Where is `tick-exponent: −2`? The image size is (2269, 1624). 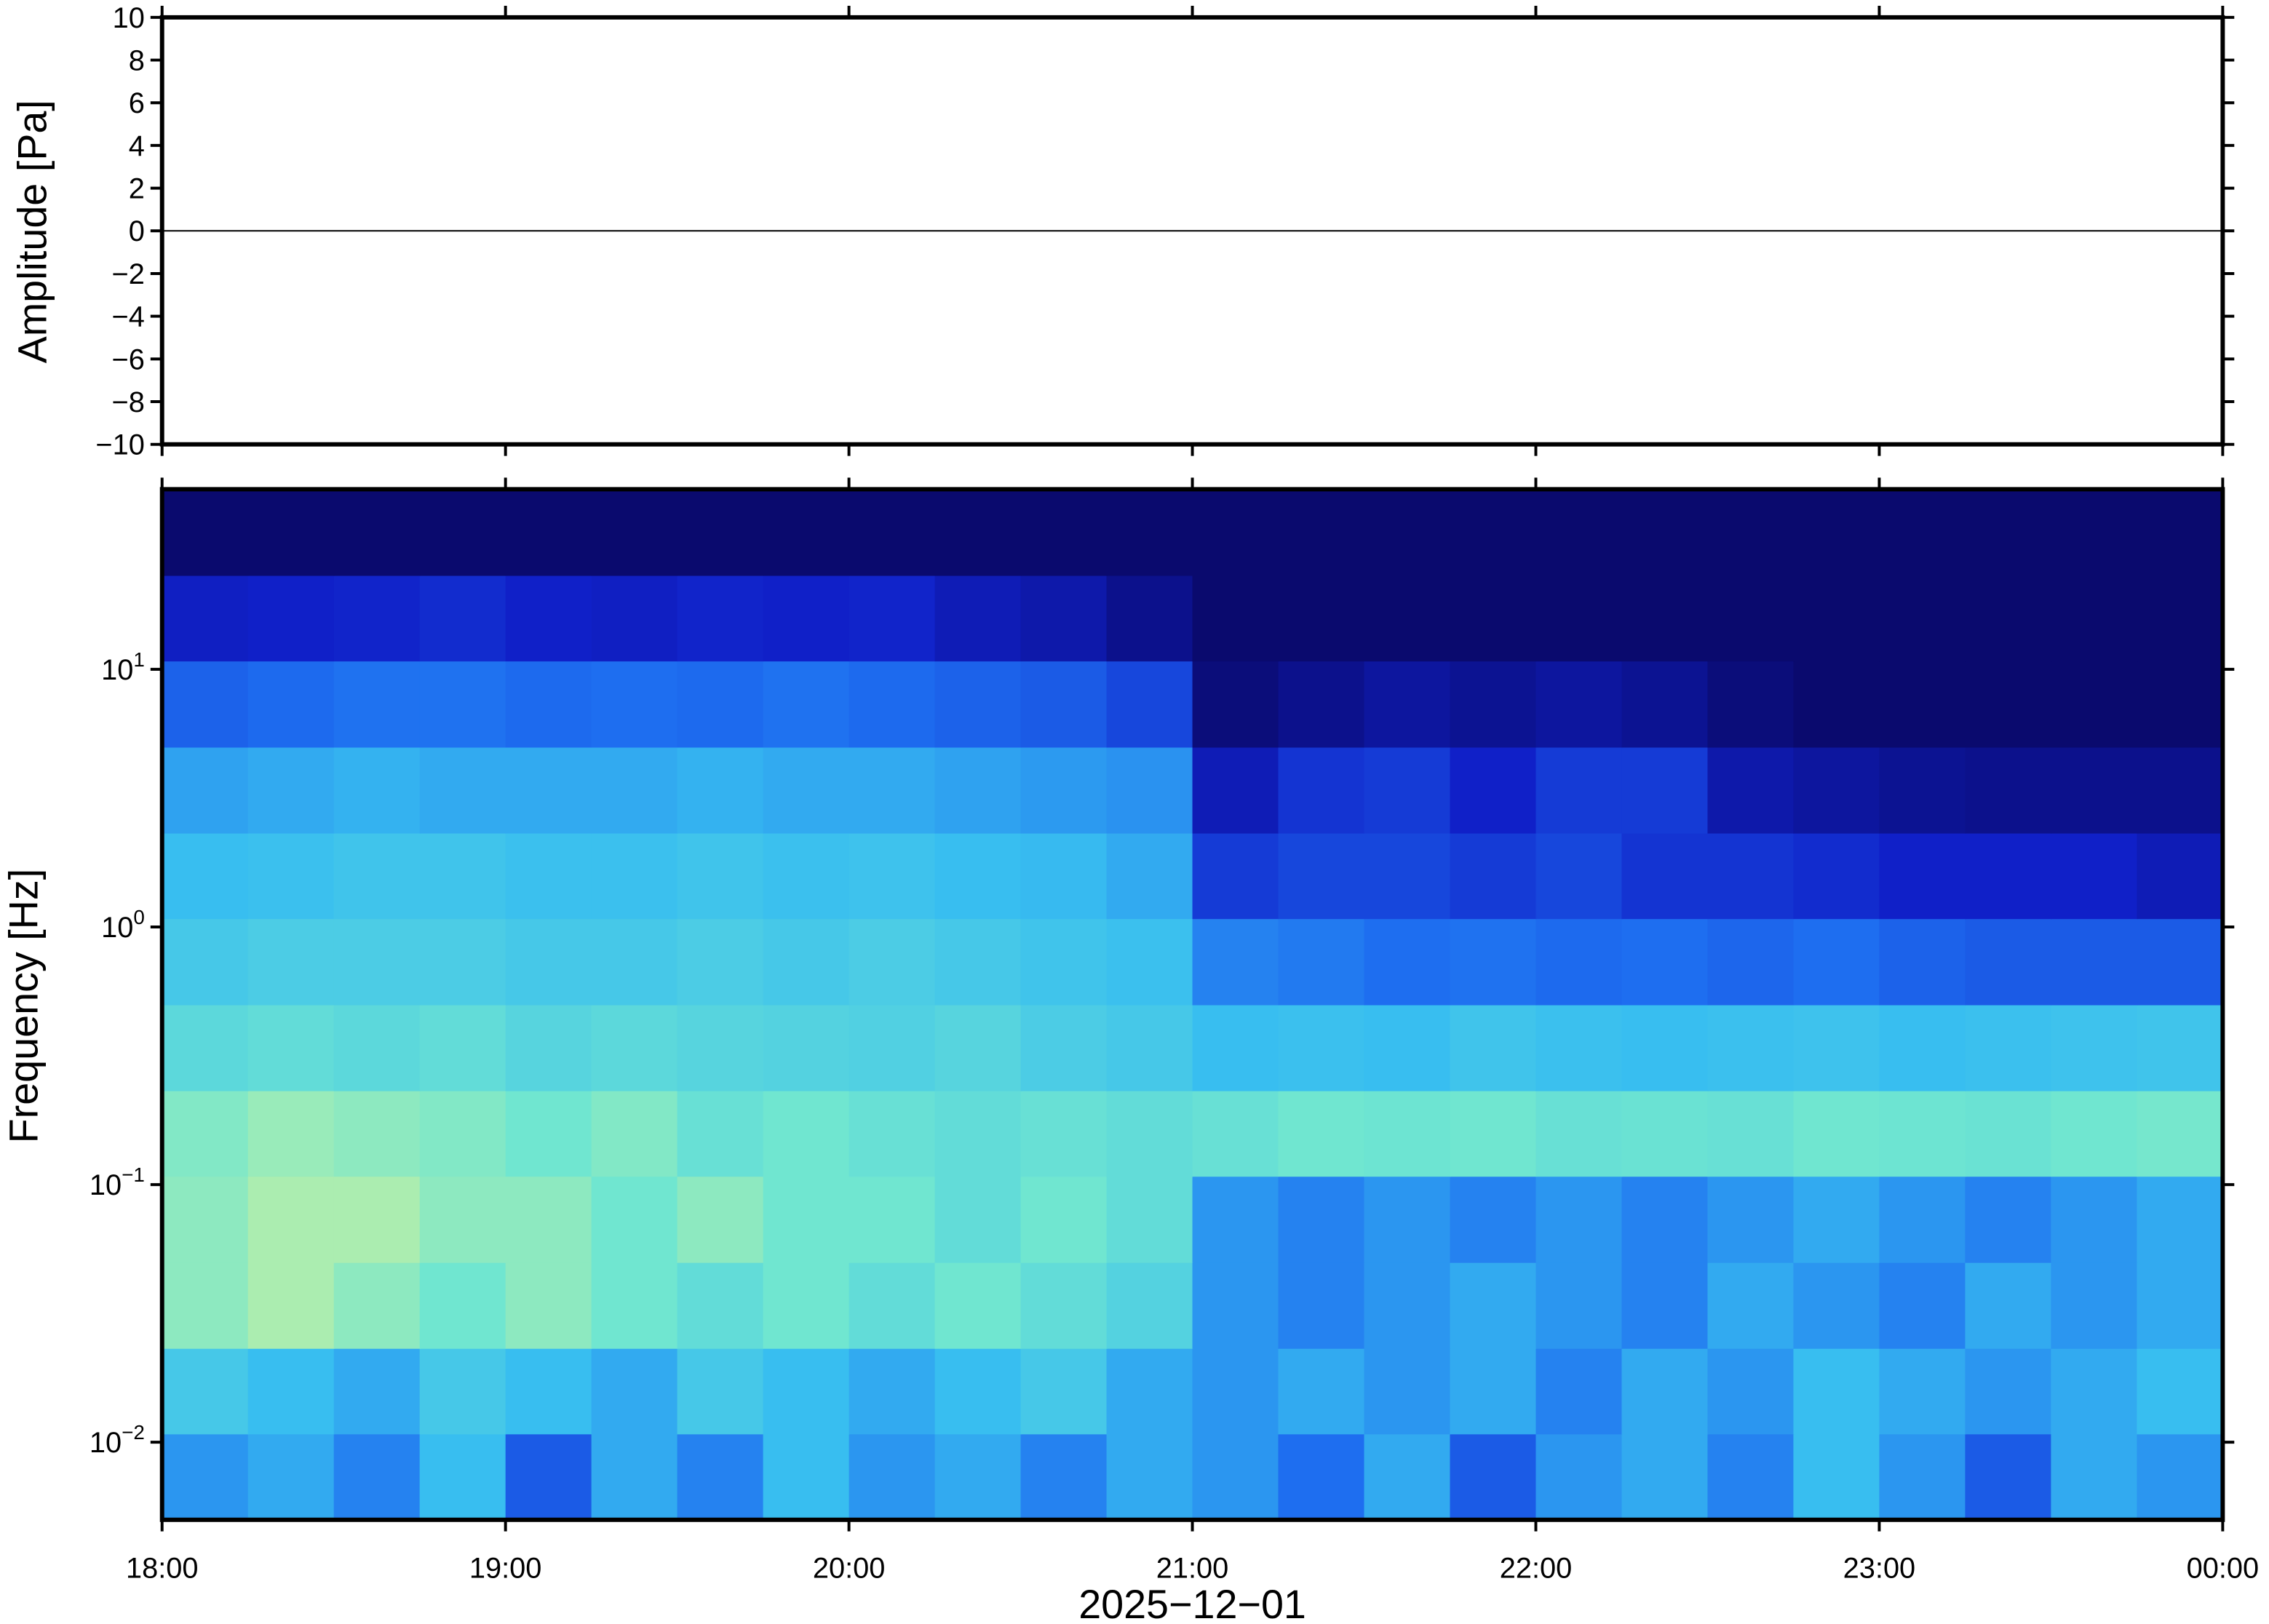
tick-exponent: −2 is located at coordinates (133, 1432).